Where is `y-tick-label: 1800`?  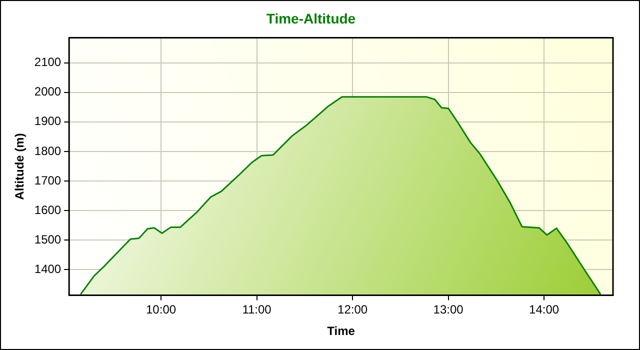
y-tick-label: 1800 is located at coordinates (48, 151).